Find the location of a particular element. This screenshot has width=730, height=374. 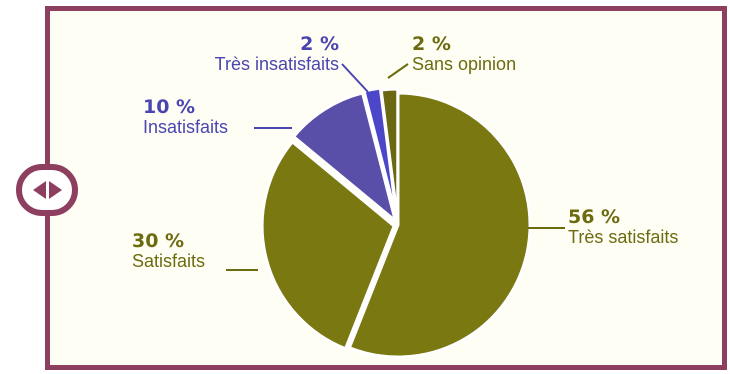

pie-slice-tr-s-insatisfaits is located at coordinates (380, 153).